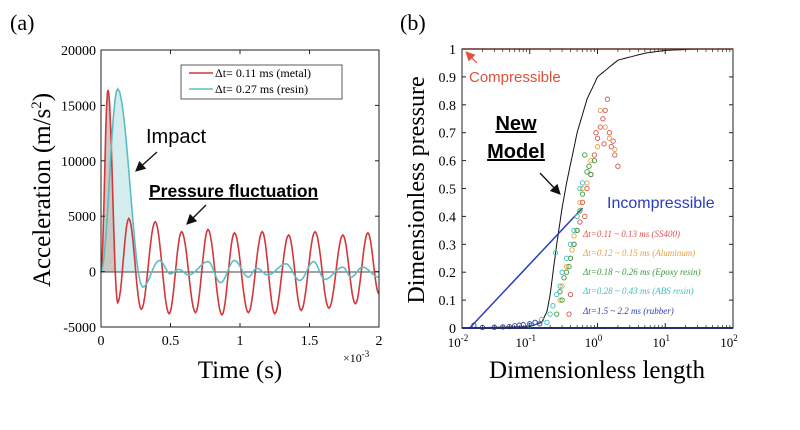  Describe the element at coordinates (458, 341) in the screenshot. I see `x-tick-label-b: 10⁻²` at that location.